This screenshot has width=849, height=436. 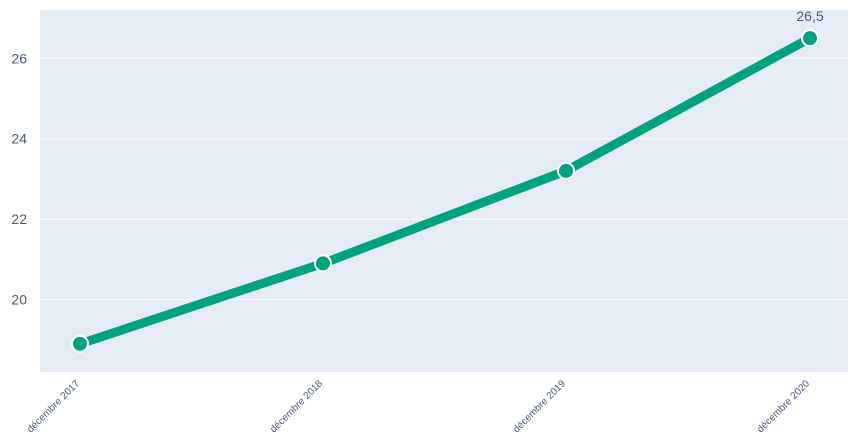 I want to click on x-tick-label: décembre 2017, so click(x=53, y=406).